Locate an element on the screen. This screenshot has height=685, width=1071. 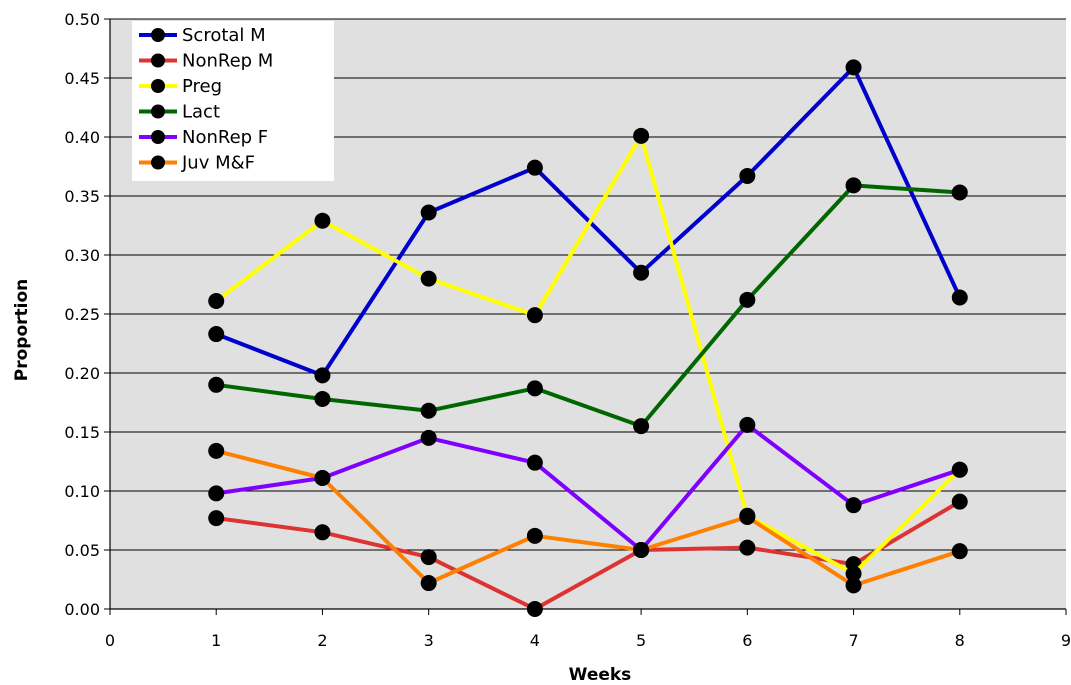
legend: Scrotal M NonRep M Preg Lact NonRep F Juv M&F is located at coordinates (233, 101).